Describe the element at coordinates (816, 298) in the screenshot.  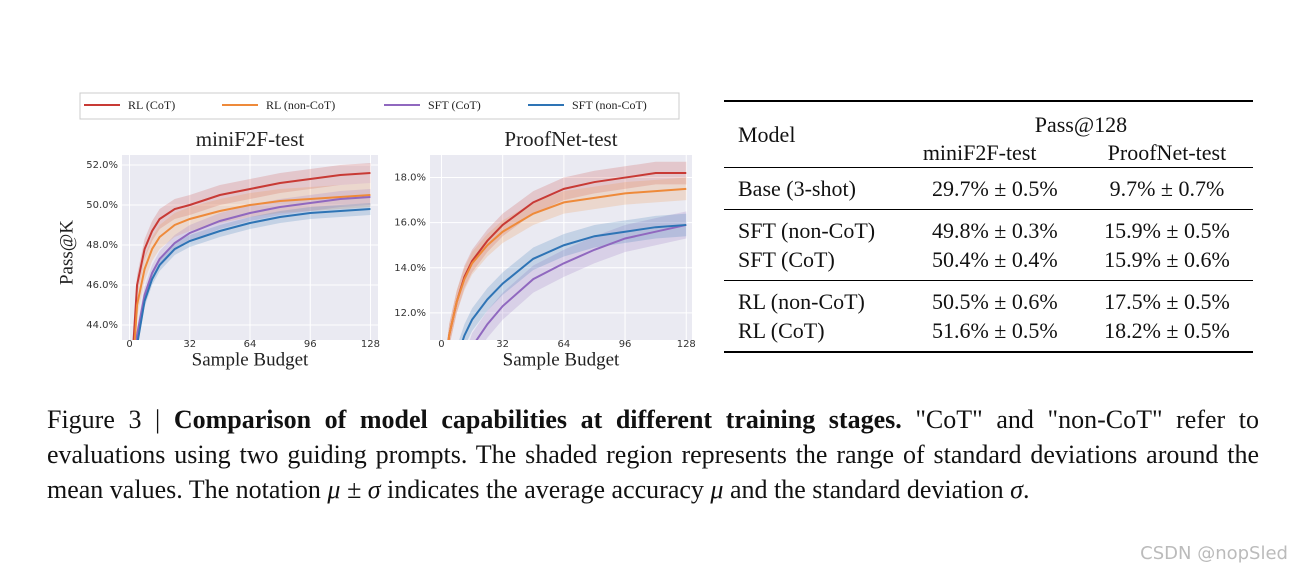
I see `table-cell: RL (non-CoT)` at that location.